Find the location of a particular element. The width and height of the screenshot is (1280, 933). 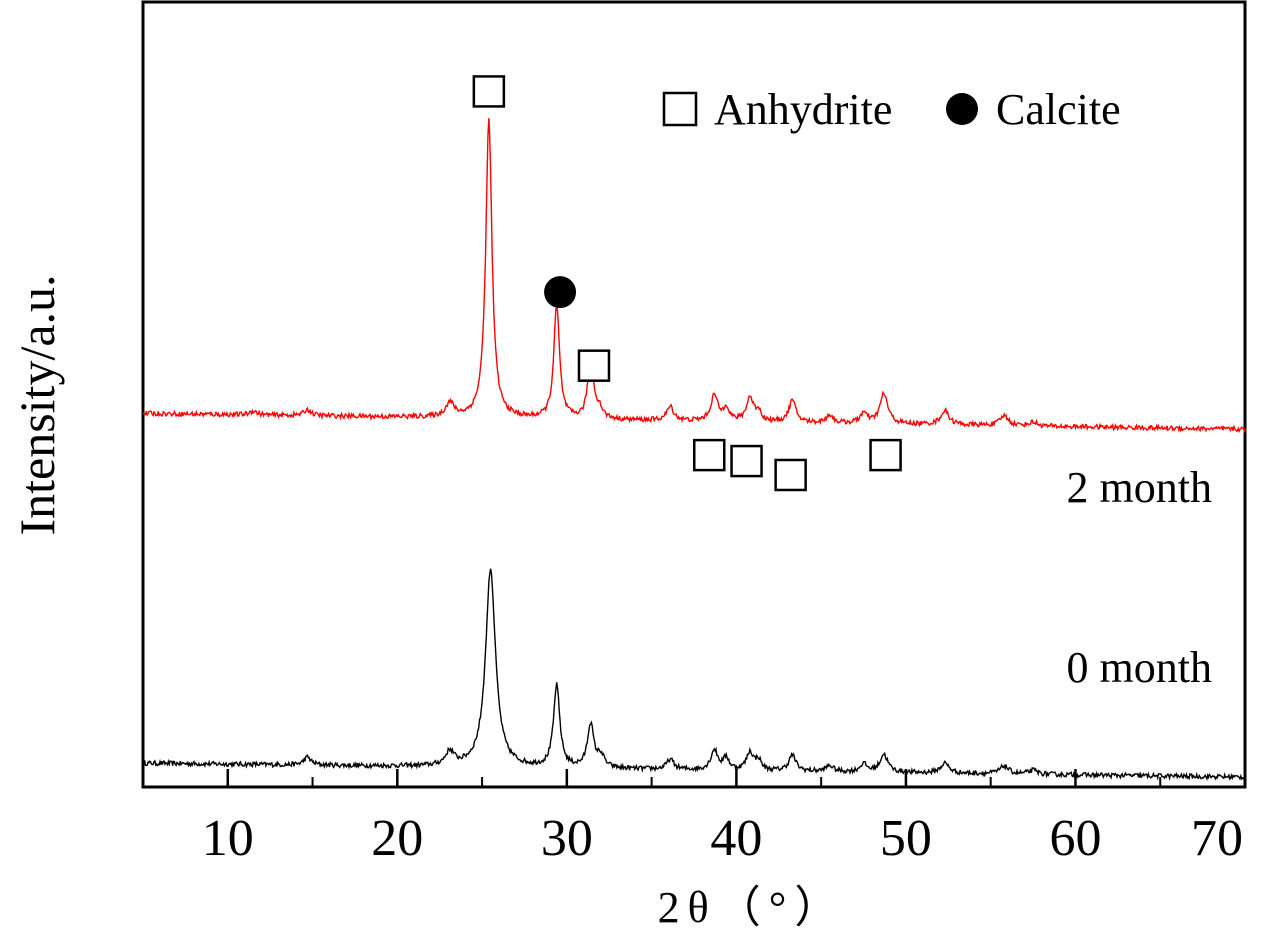

y-axis-title: Intensity/a.u. is located at coordinates (37, 404).